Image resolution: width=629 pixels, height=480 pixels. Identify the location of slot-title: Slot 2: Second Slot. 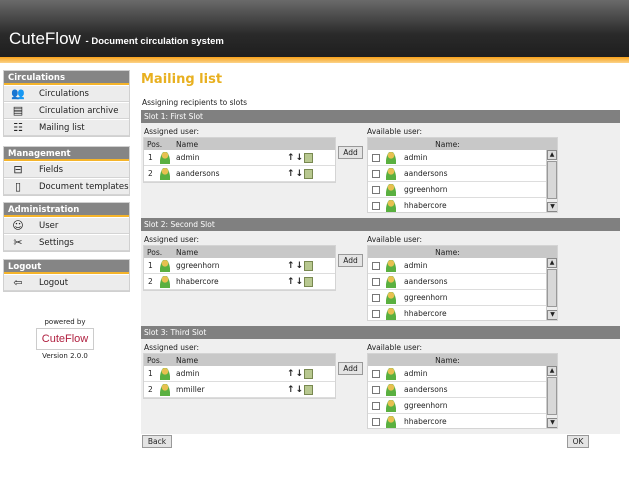
(380, 224).